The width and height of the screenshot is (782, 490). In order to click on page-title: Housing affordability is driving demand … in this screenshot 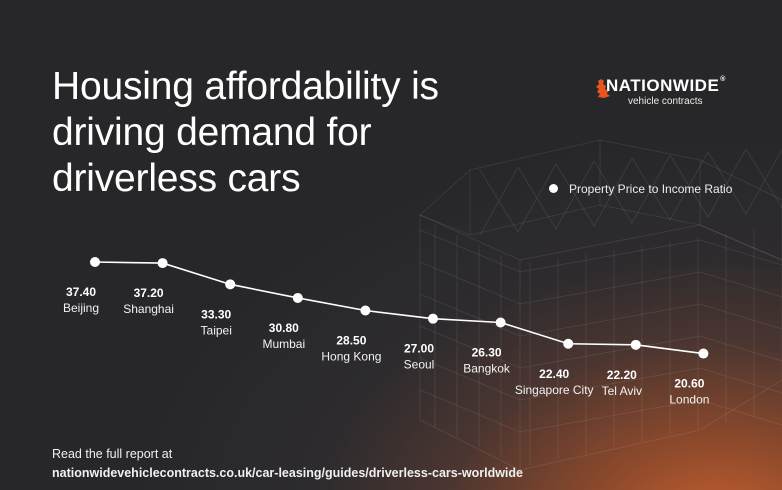, I will do `click(245, 132)`.